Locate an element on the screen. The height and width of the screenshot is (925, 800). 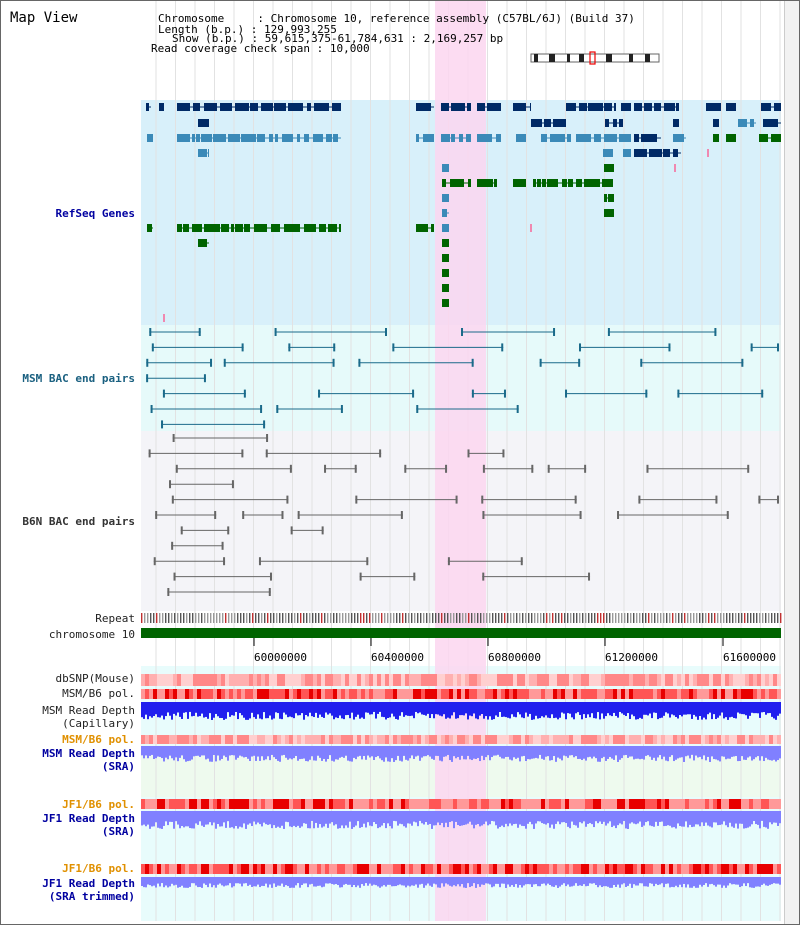
vertical-scrollbar is located at coordinates (791, 462).